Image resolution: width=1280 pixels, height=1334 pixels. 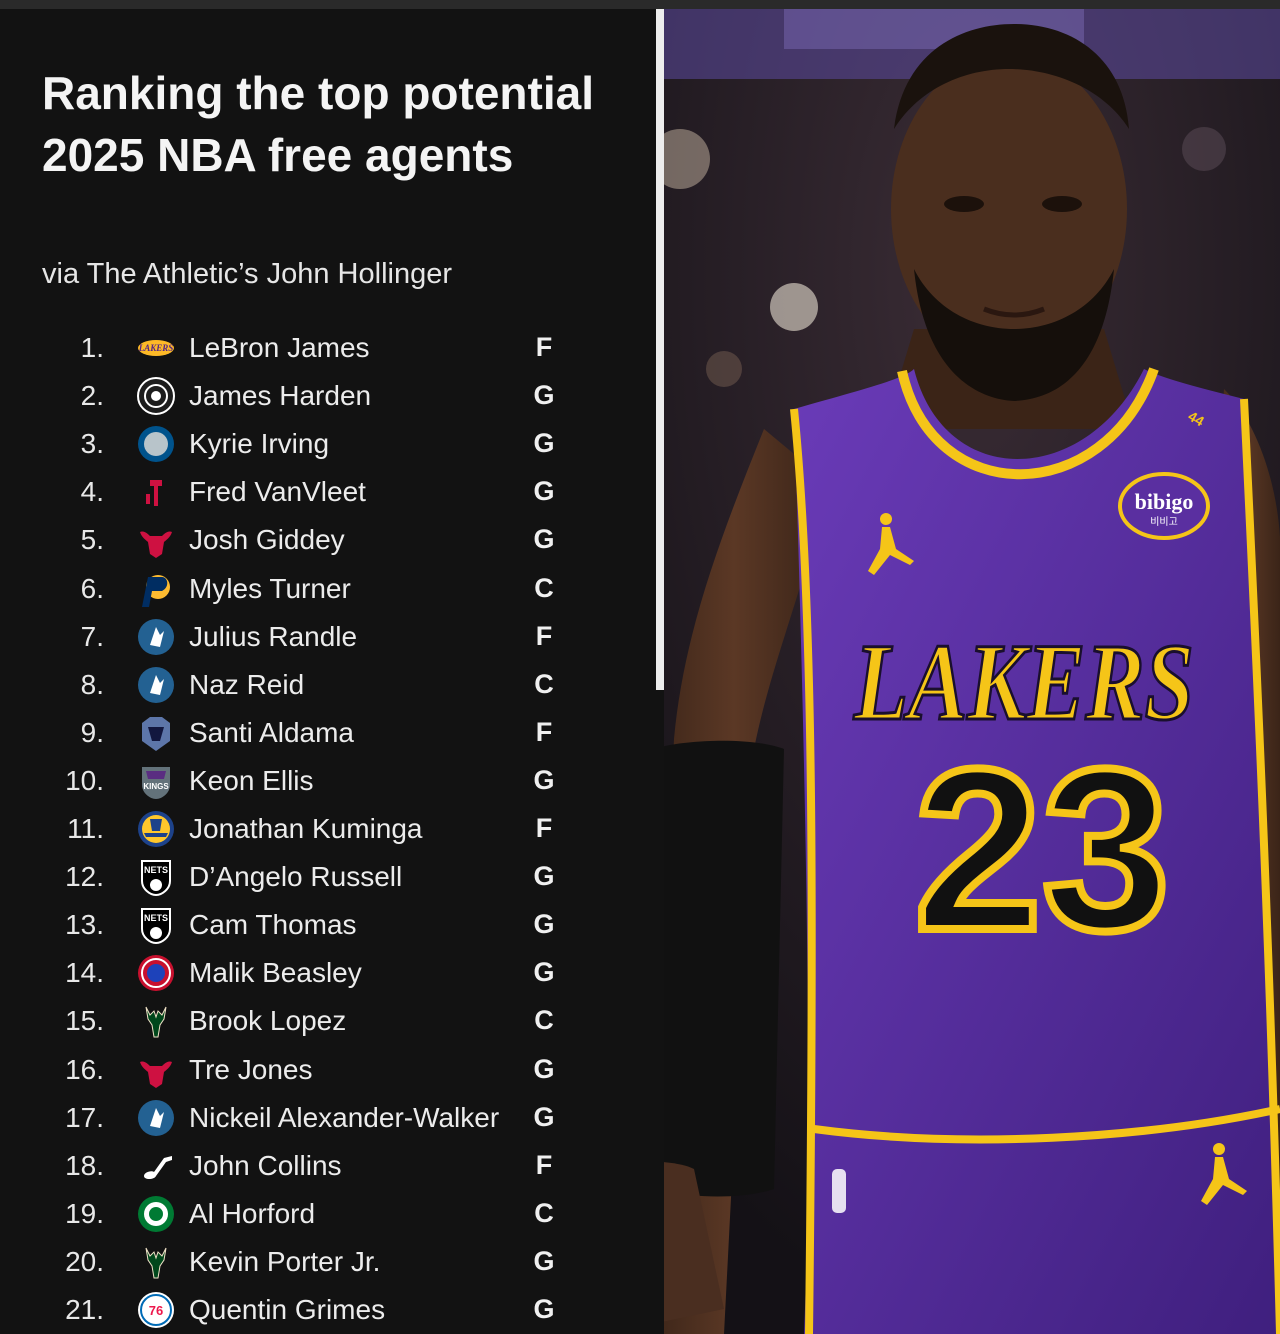 What do you see at coordinates (247, 684) in the screenshot?
I see `player-name: Naz Reid` at bounding box center [247, 684].